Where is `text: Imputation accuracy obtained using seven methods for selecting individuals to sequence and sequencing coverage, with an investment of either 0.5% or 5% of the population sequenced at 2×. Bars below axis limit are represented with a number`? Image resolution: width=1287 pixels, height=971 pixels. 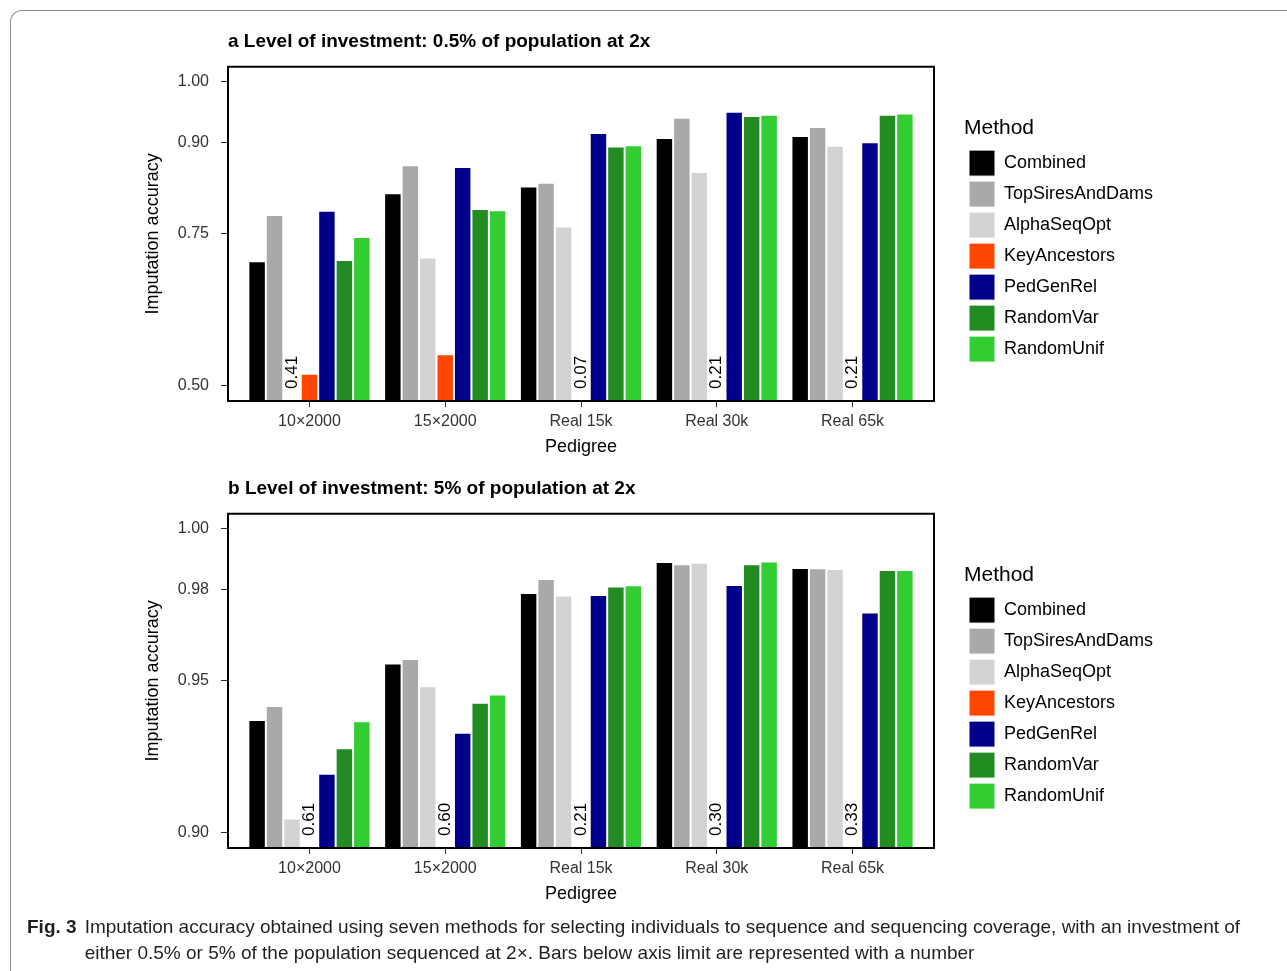 text: Imputation accuracy obtained using seven methods for selecting individuals to sequence and sequencing coverage, with an investment of either 0.5% or 5% of the population sequenced at 2×. Bars below axis limit are represented with a number is located at coordinates (663, 940).